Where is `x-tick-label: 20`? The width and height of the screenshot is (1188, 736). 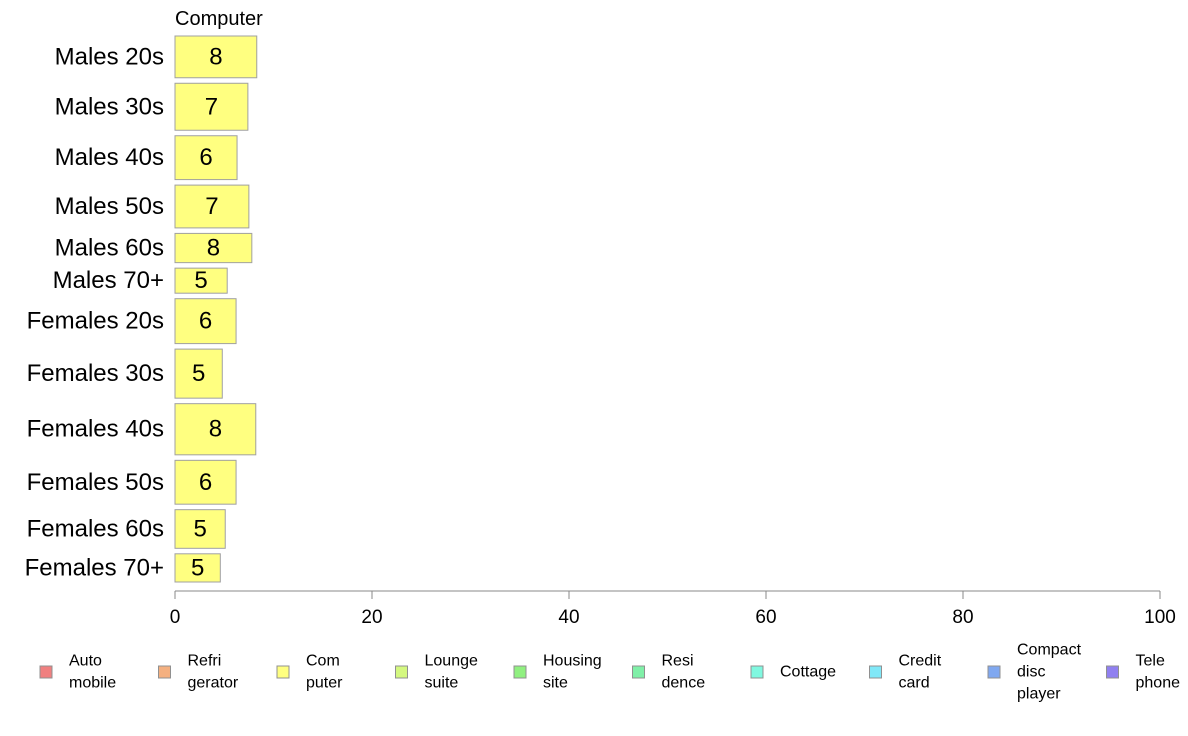 x-tick-label: 20 is located at coordinates (371, 617).